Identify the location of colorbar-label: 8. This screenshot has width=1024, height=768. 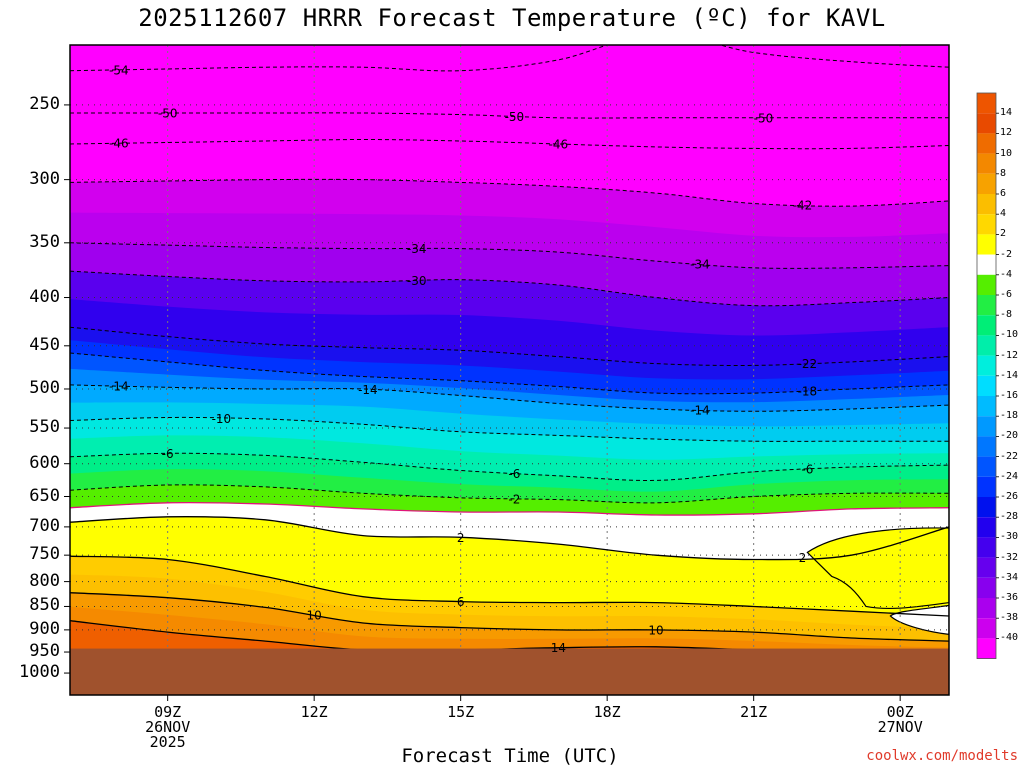
(1003, 173).